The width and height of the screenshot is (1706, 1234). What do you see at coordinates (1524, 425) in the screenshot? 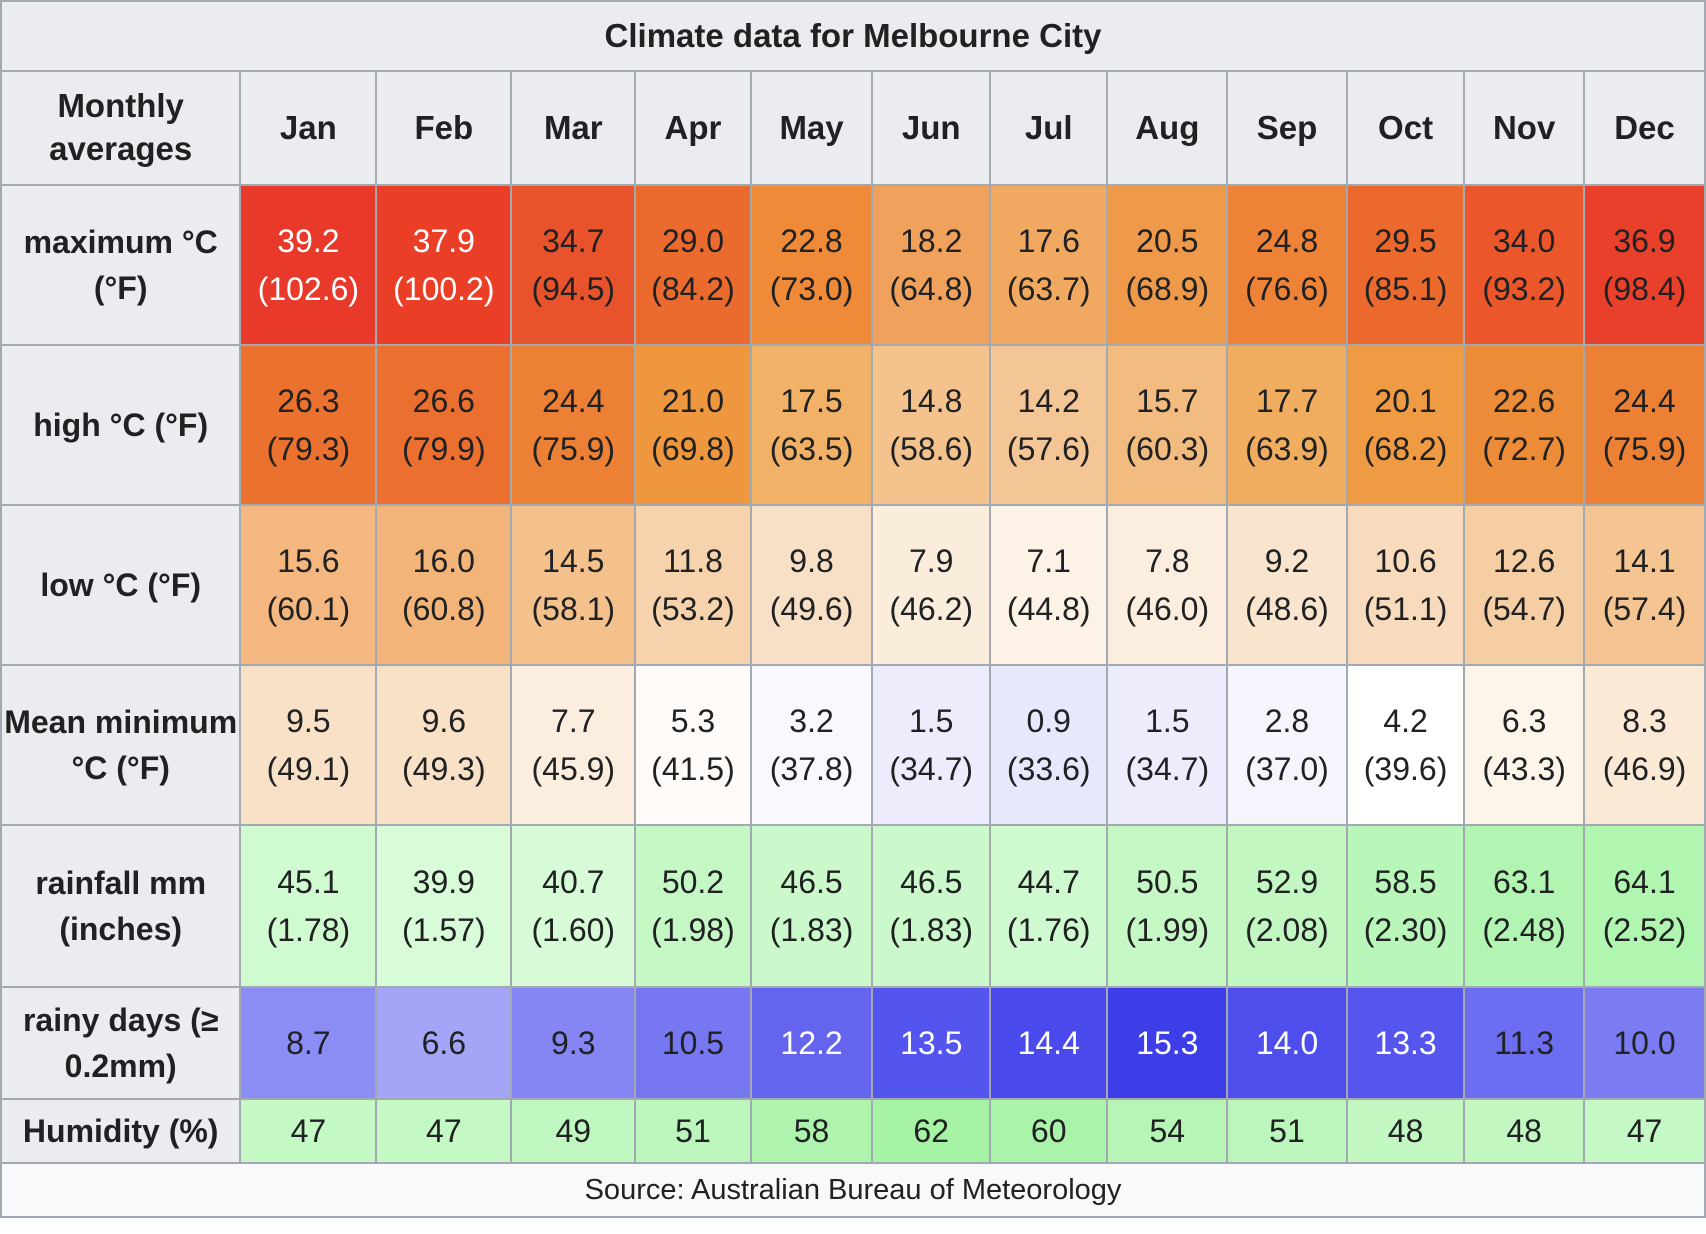
I see `data-cell: 22.6 (72.7)` at bounding box center [1524, 425].